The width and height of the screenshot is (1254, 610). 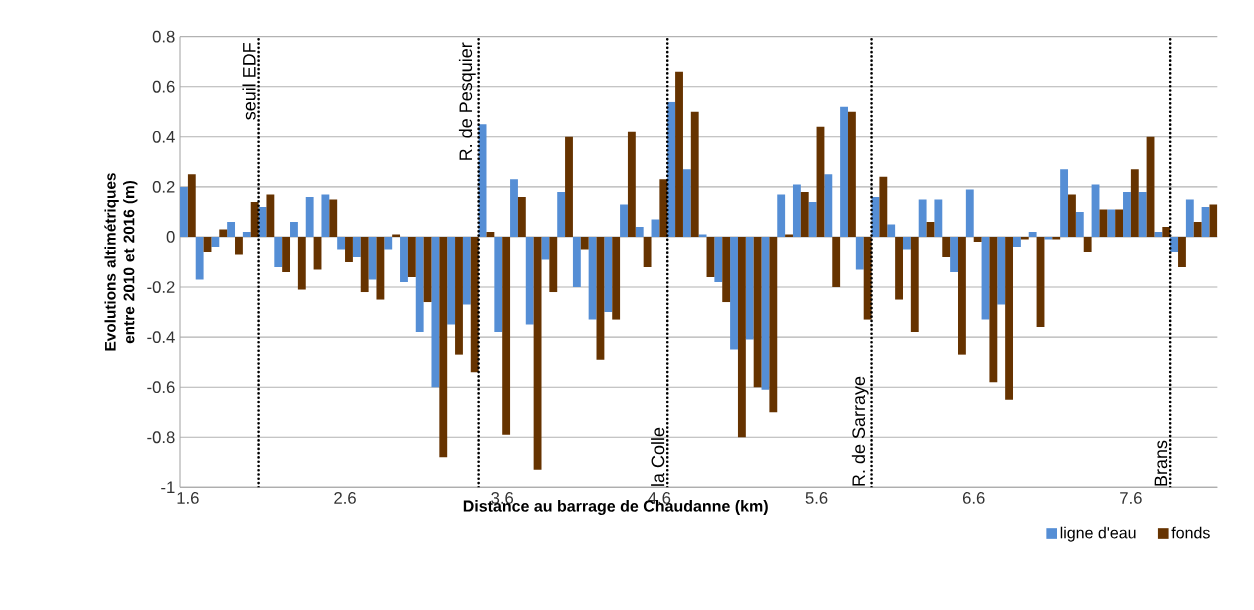 I want to click on ref-line-label: Brans, so click(x=1161, y=463).